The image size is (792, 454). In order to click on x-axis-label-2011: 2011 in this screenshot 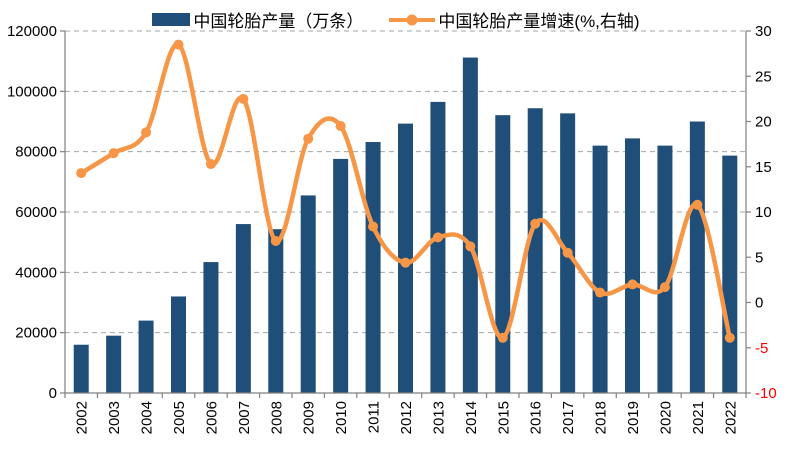, I will do `click(374, 417)`.